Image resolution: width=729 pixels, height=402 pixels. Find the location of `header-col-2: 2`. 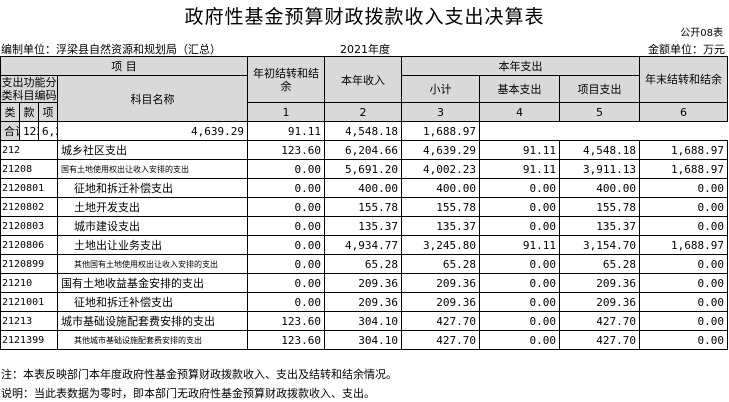

header-col-2: 2 is located at coordinates (363, 112).